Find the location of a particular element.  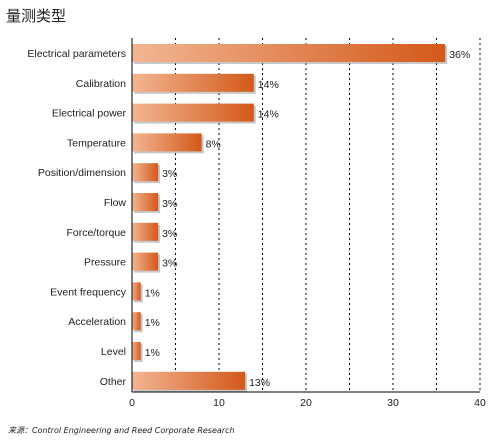

x-tick-label: 30 is located at coordinates (393, 403).